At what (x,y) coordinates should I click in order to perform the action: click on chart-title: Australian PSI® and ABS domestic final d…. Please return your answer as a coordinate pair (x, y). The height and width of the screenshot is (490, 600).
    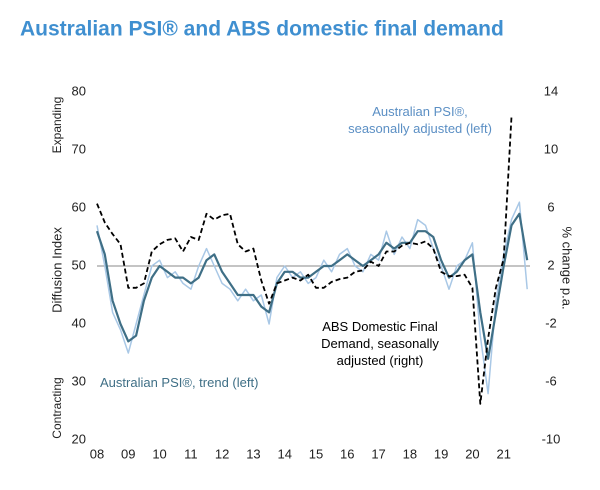
    Looking at the image, I should click on (262, 29).